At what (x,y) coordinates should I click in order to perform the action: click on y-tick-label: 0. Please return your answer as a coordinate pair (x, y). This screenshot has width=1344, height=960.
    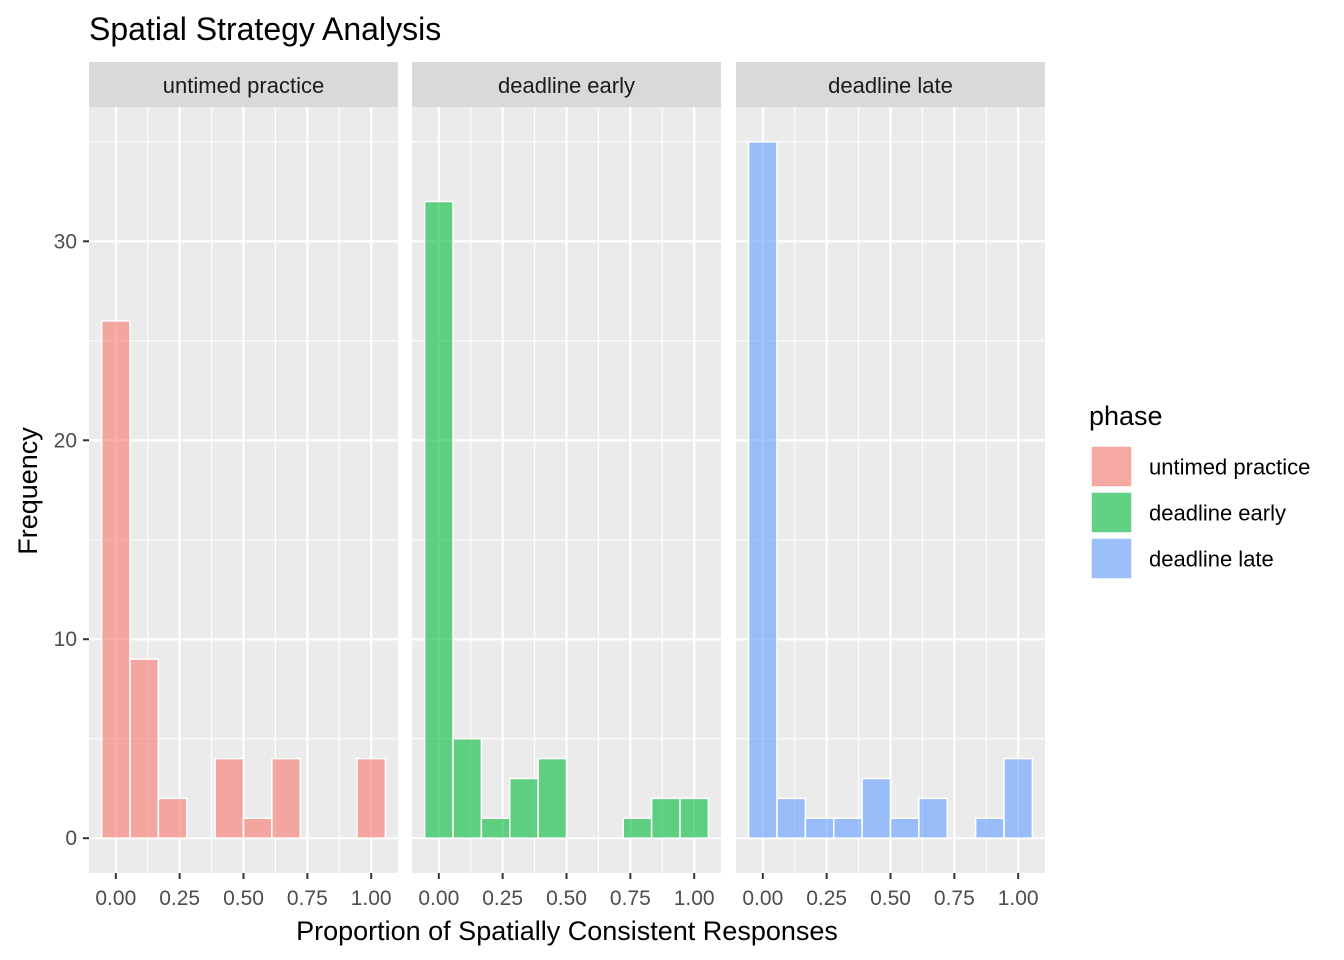
    Looking at the image, I should click on (71, 838).